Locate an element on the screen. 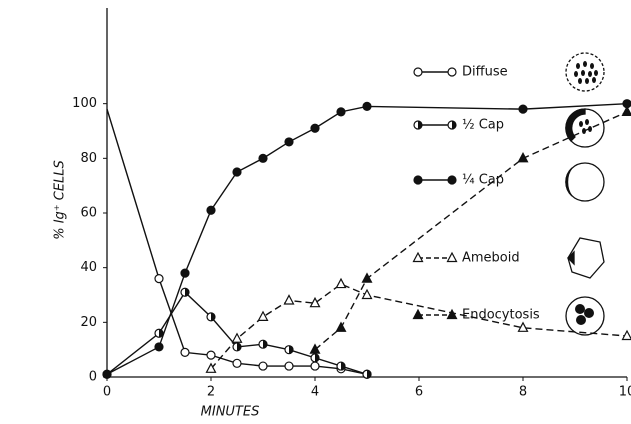 The image size is (631, 424). y-tick-label: 60 is located at coordinates (88, 213).